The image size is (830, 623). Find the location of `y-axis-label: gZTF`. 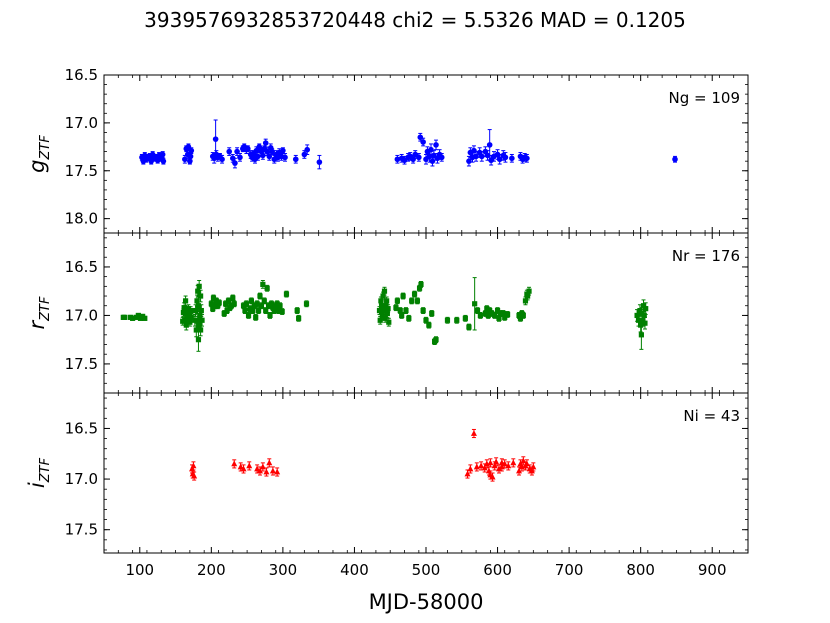

y-axis-label: gZTF is located at coordinates (39, 154).